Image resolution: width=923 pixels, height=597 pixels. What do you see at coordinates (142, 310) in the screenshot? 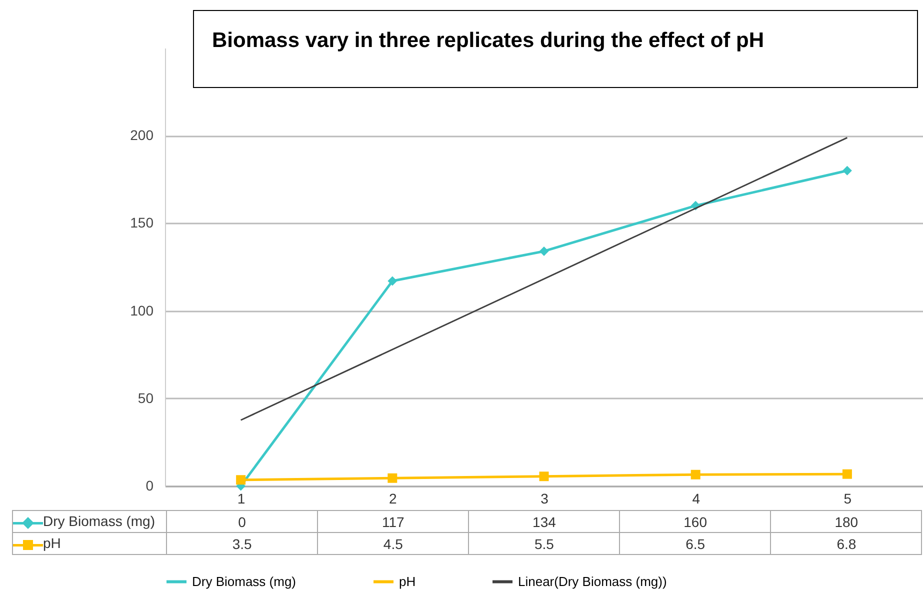
I see `y-tick-label: 100` at bounding box center [142, 310].